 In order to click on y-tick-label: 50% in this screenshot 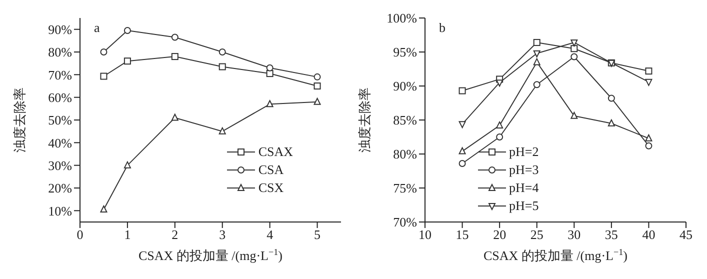, I will do `click(60, 120)`.